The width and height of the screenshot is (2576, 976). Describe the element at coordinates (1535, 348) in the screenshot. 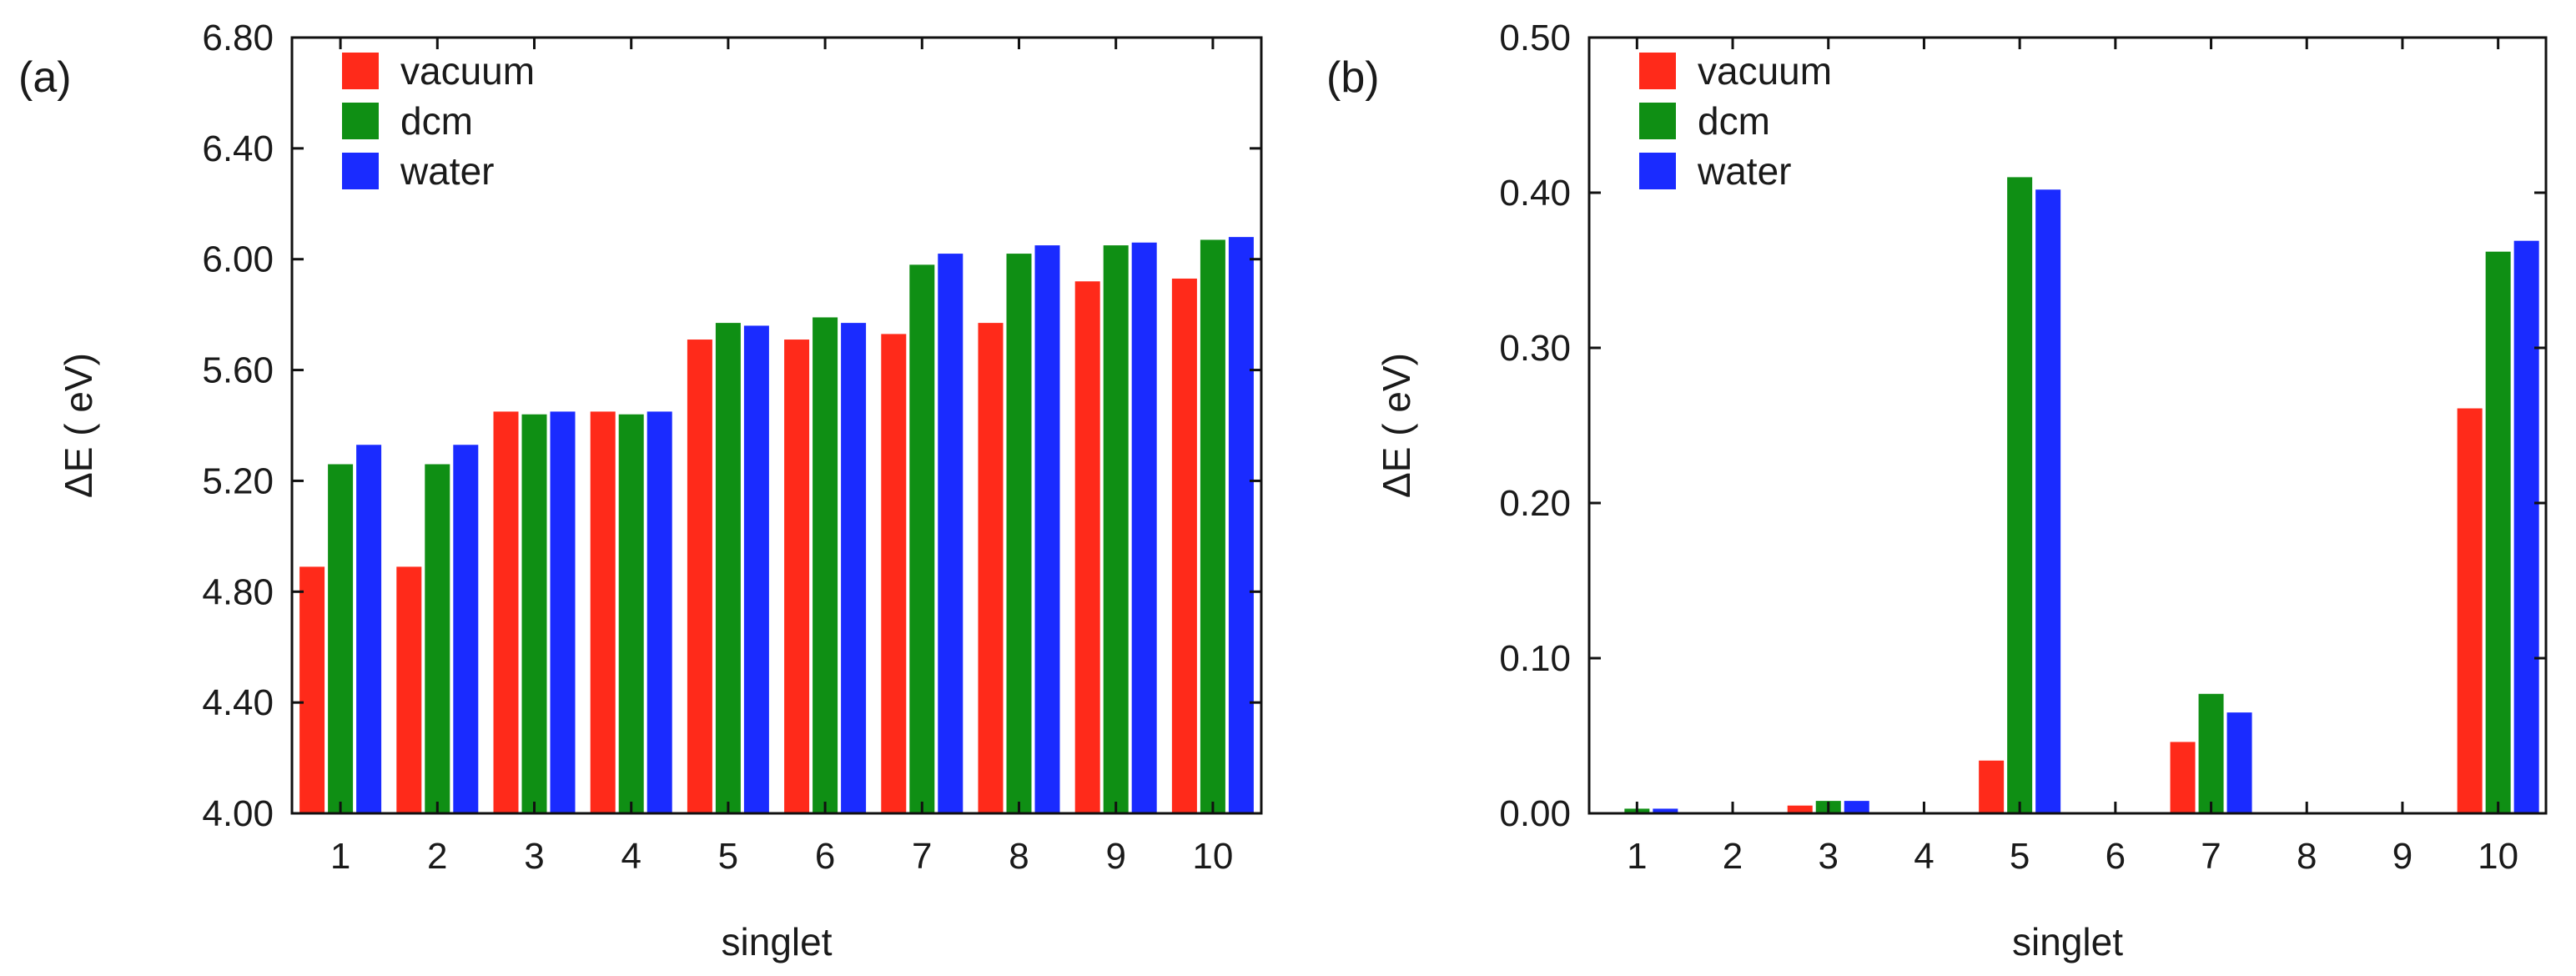

I see `y-tick-label: 0.30` at that location.